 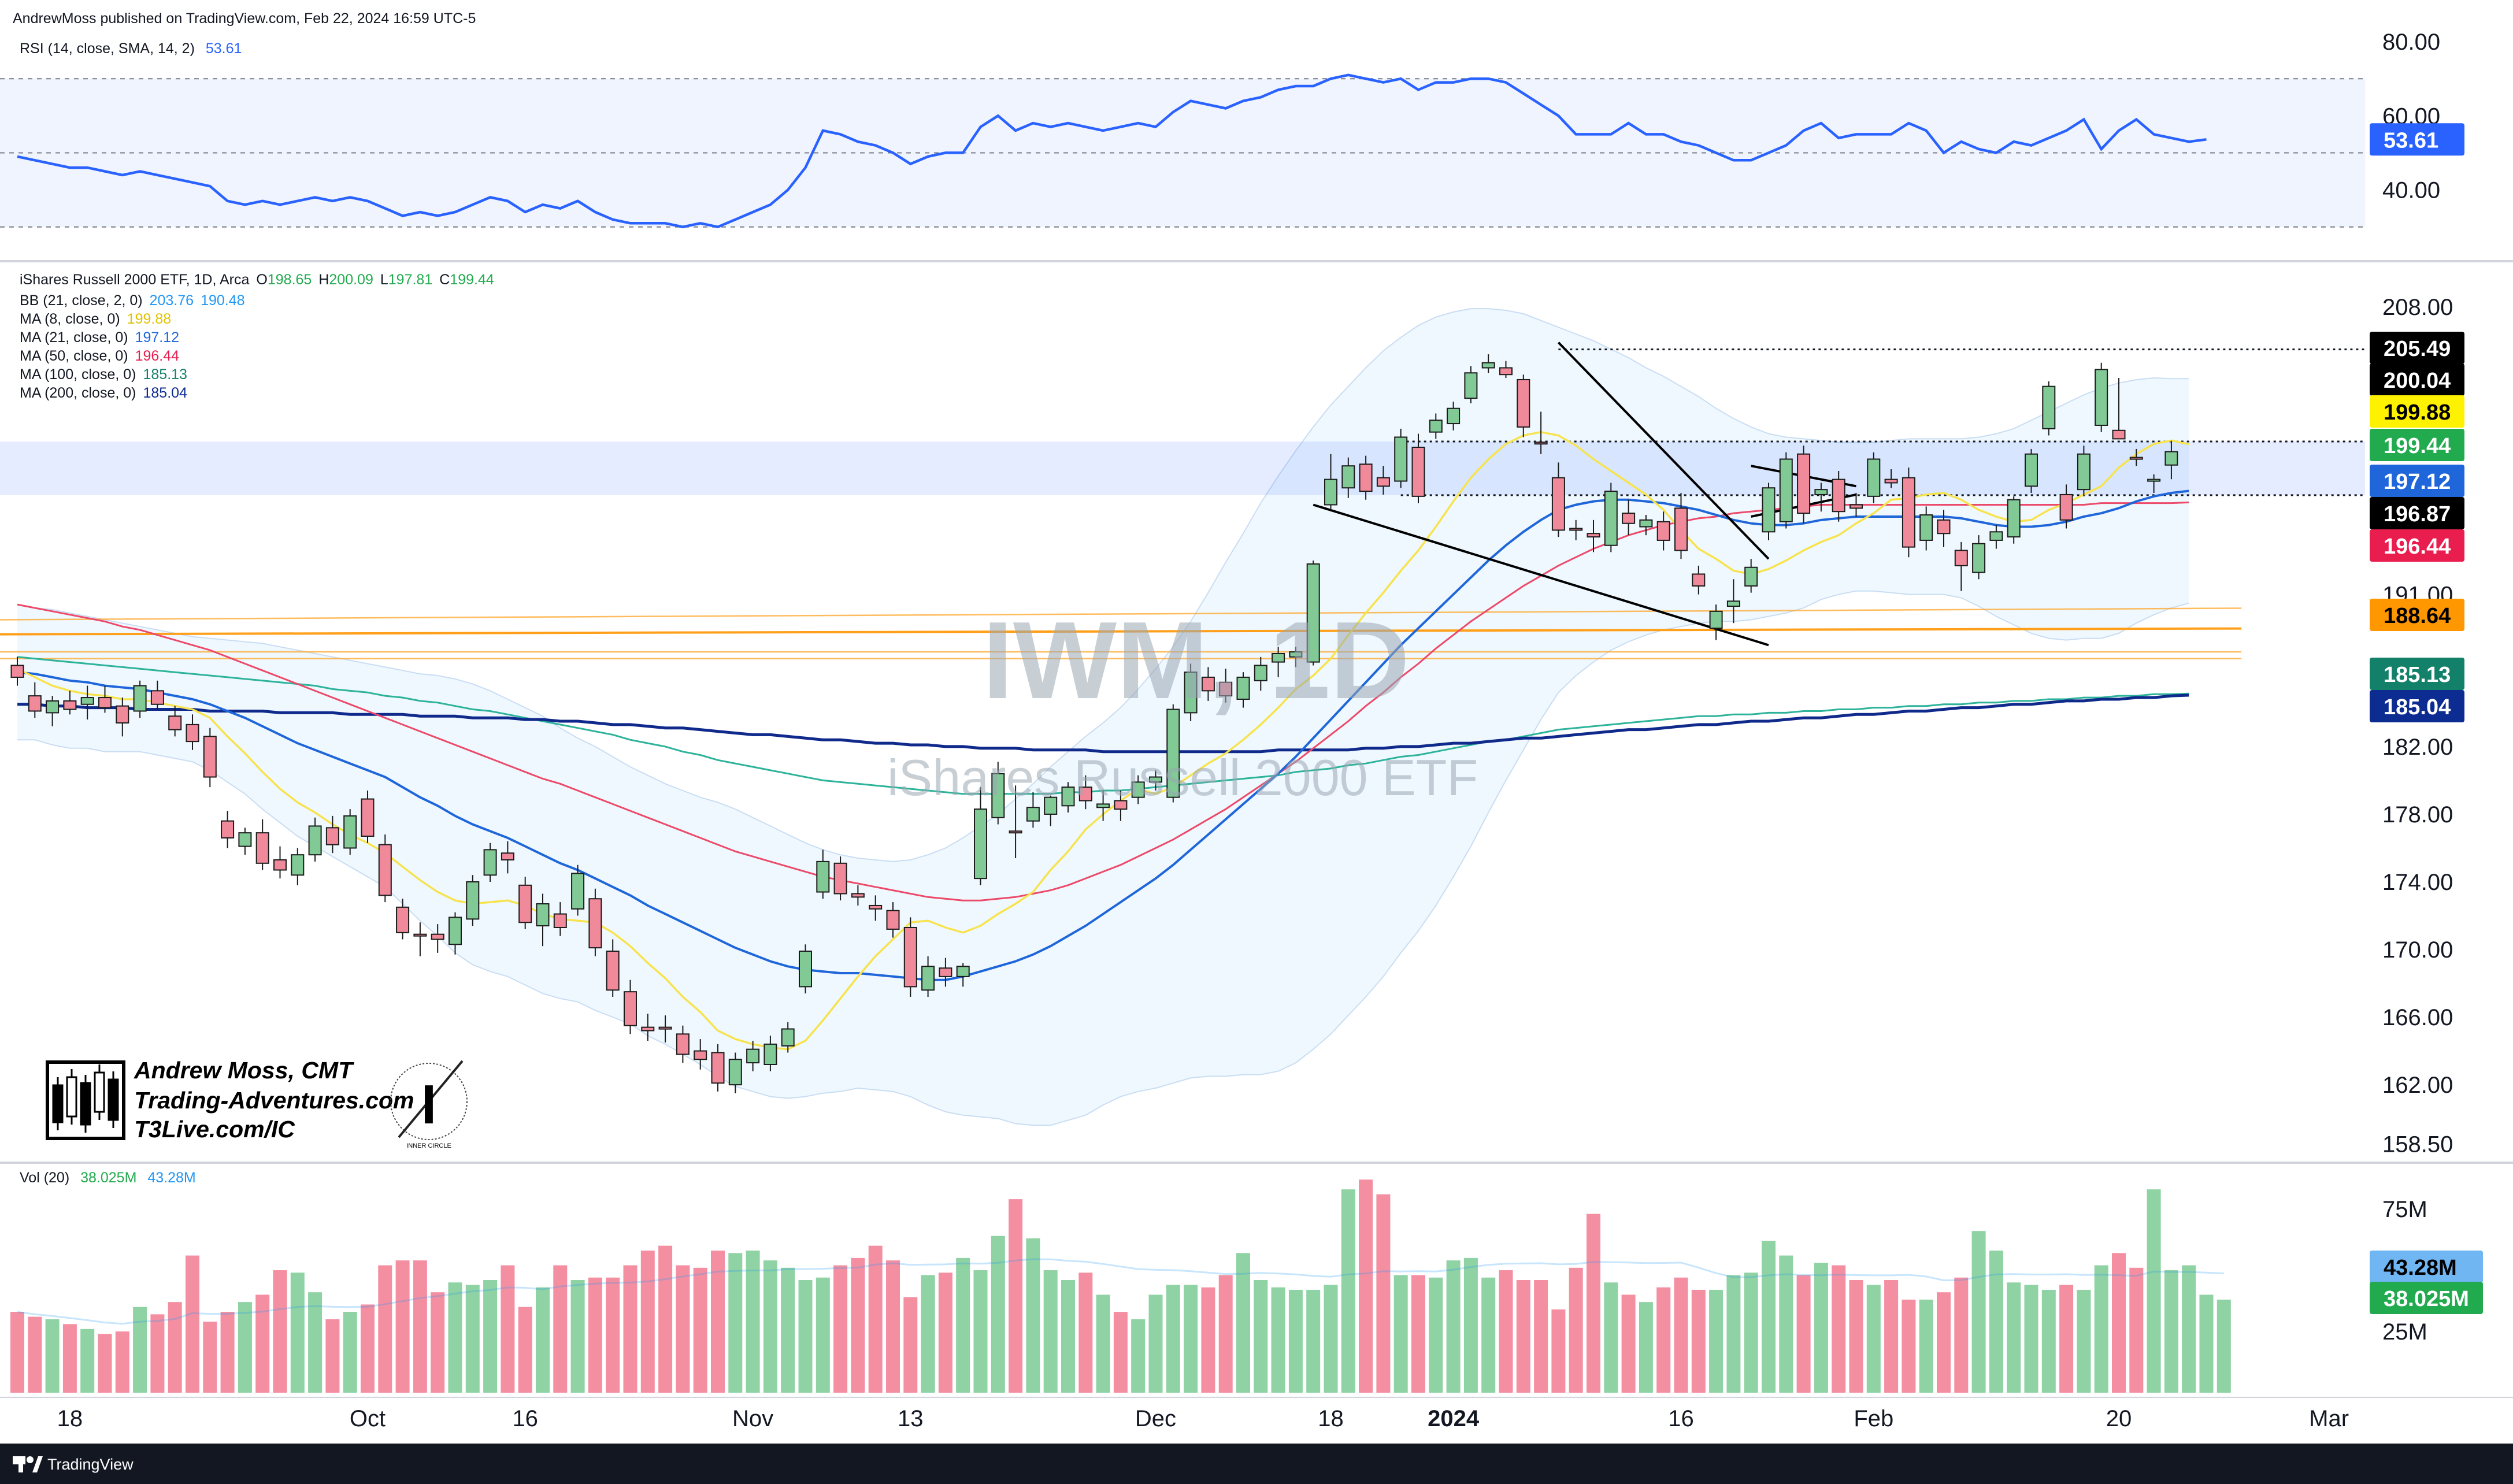 I want to click on price-badge: 199.44, so click(x=2417, y=445).